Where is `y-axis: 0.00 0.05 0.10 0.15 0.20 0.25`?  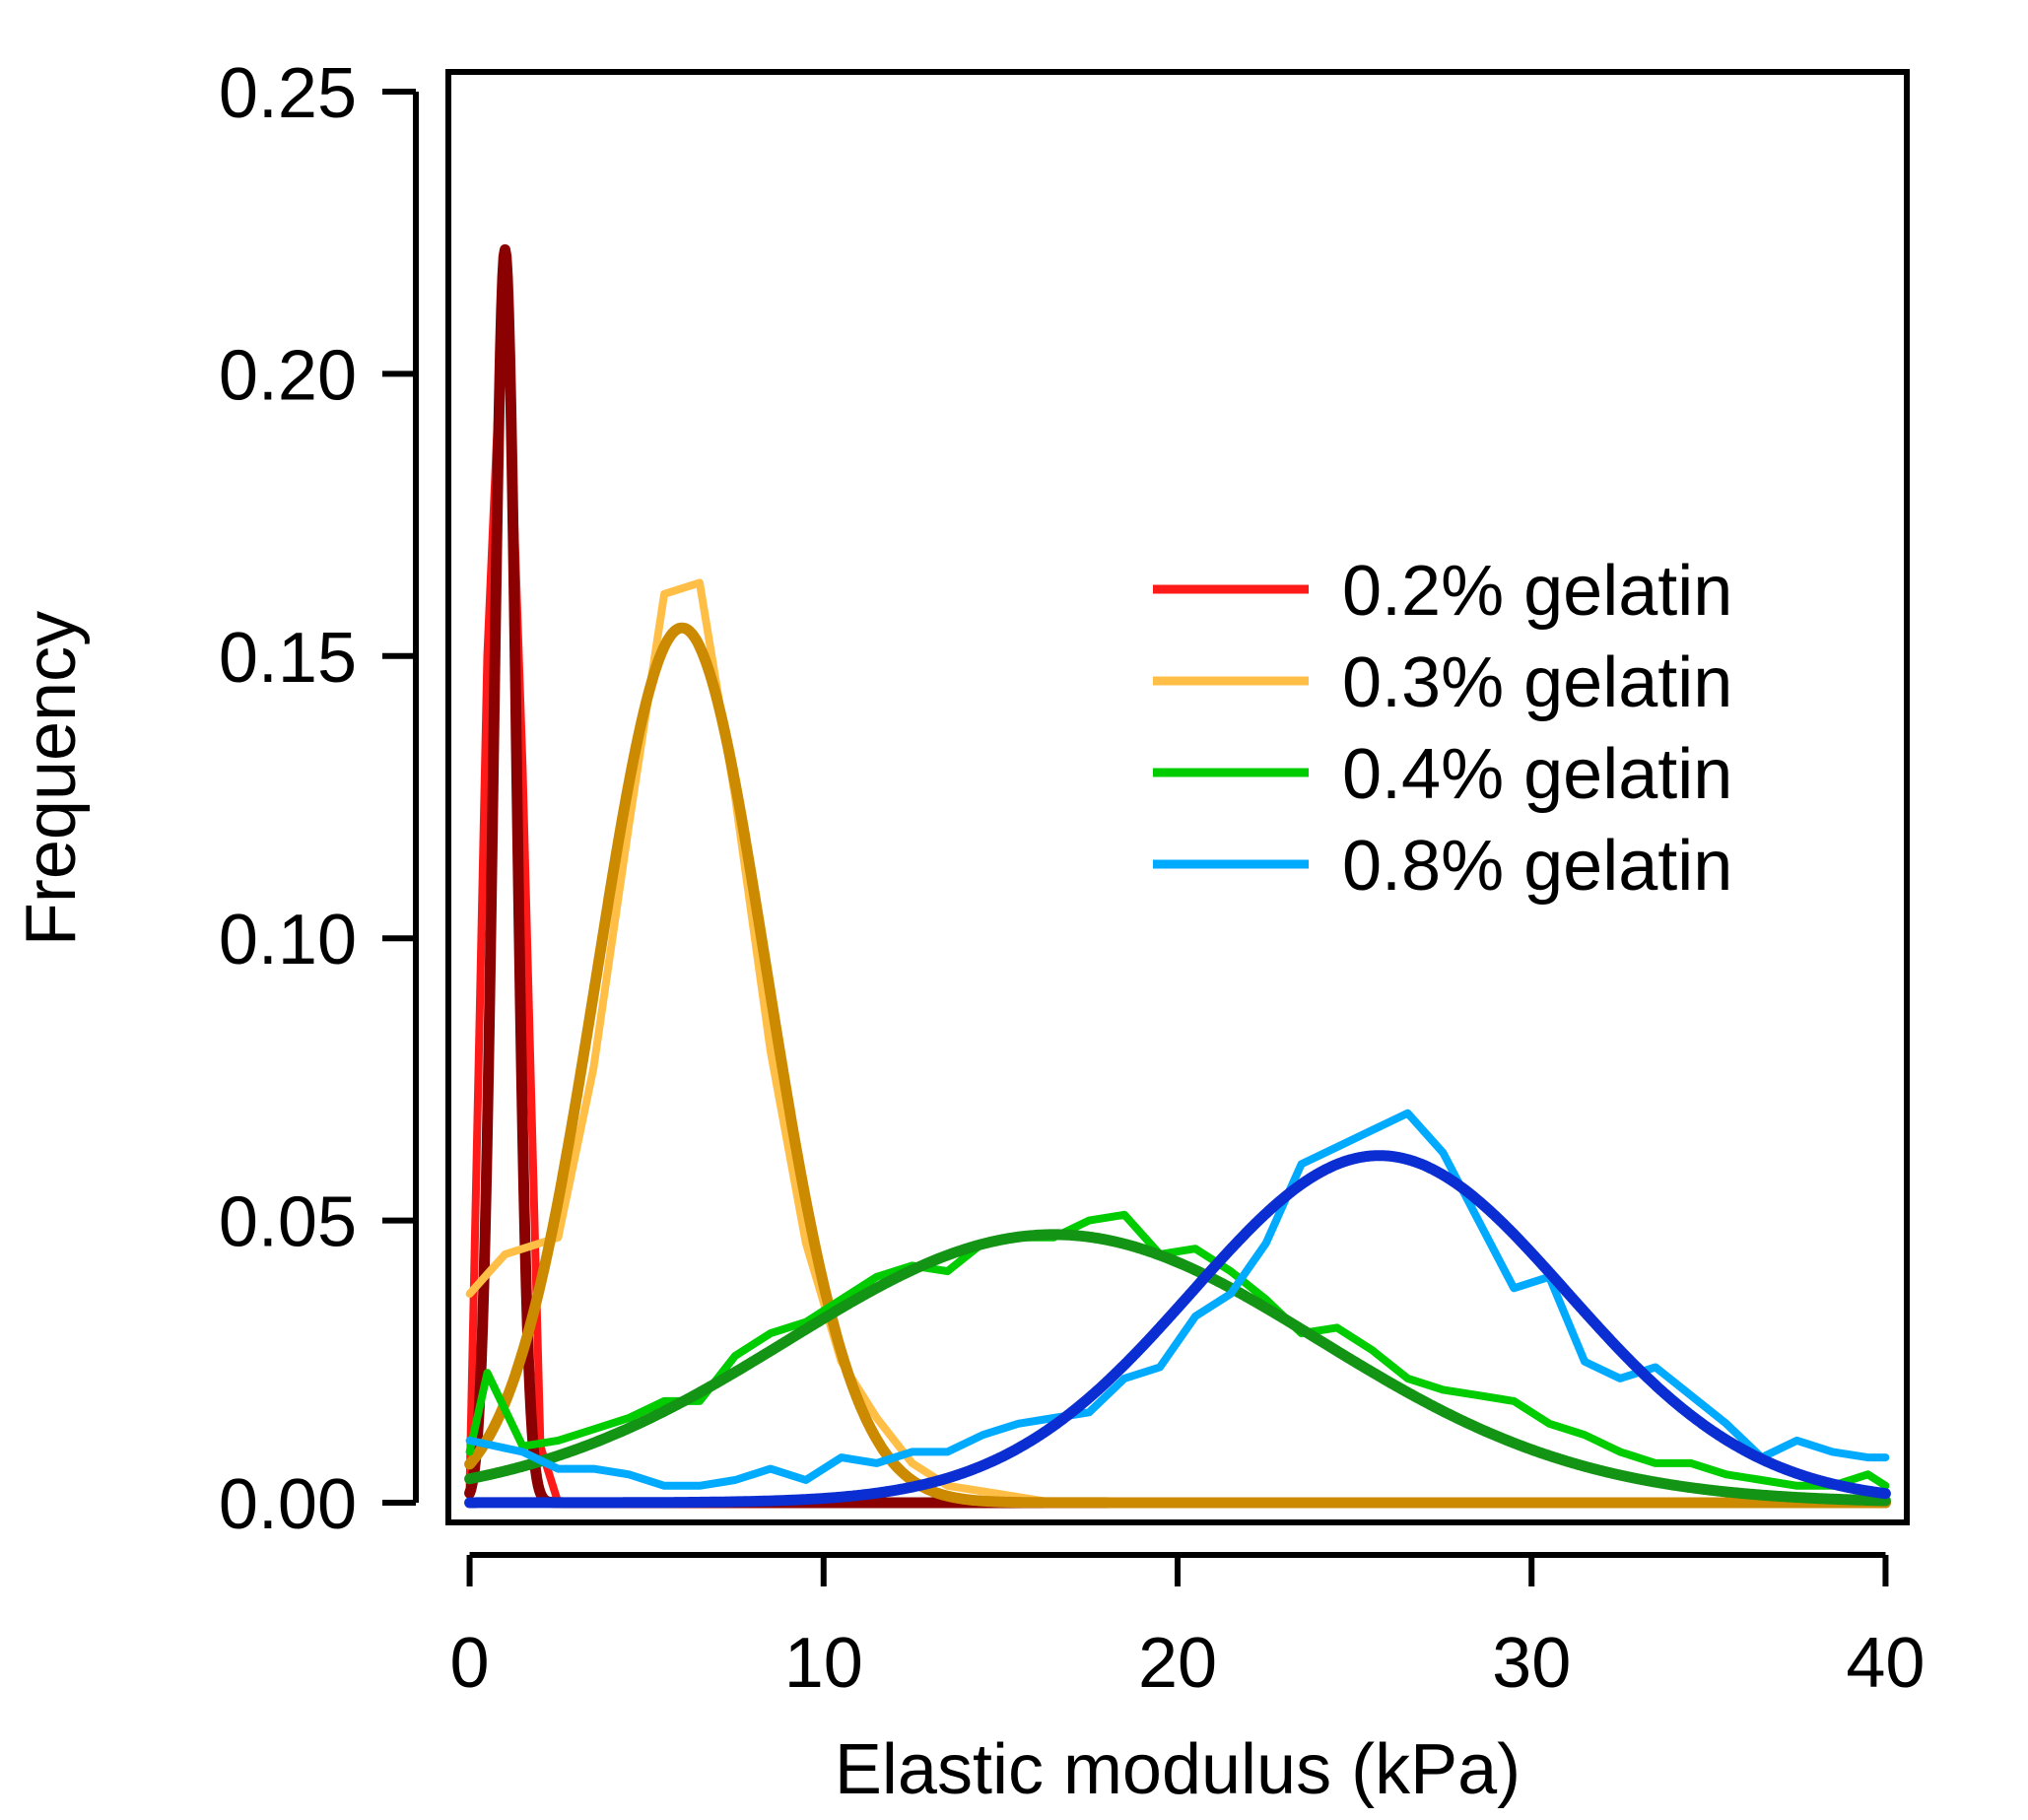
y-axis: 0.00 0.05 0.10 0.15 0.20 0.25 is located at coordinates (319, 799).